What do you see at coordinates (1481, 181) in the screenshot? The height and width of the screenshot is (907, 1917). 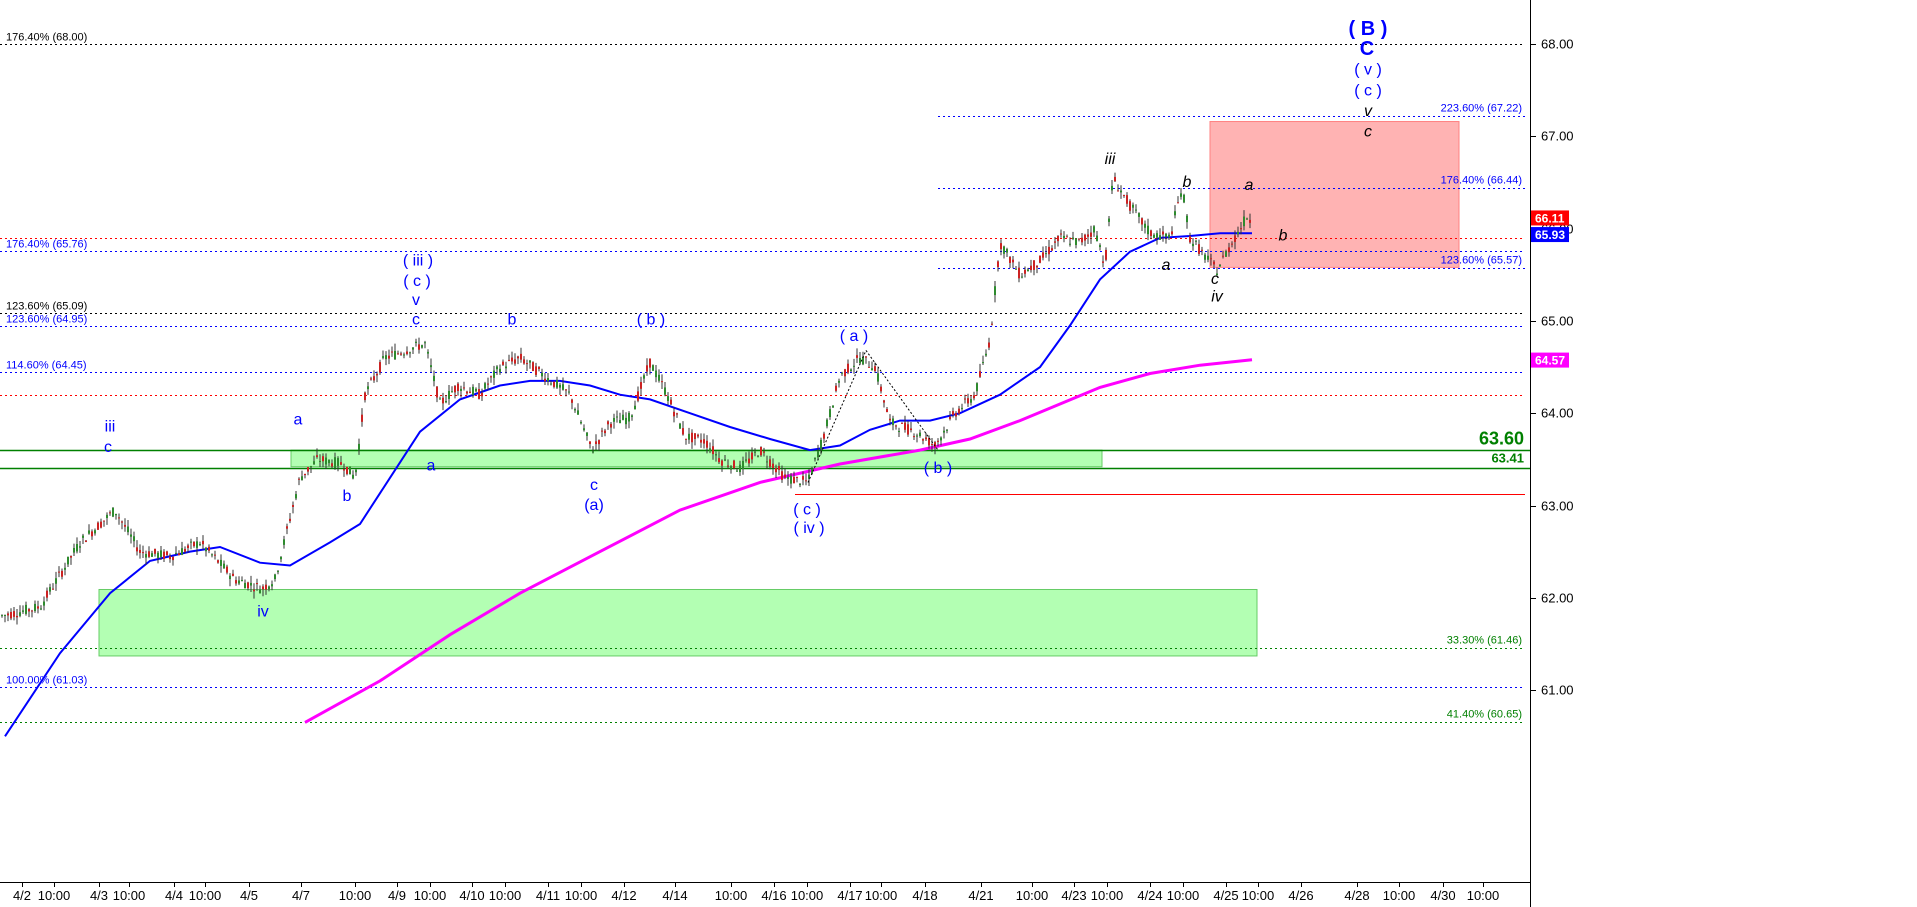 I see `fib-level-label-2: 176.40% (66.44)` at bounding box center [1481, 181].